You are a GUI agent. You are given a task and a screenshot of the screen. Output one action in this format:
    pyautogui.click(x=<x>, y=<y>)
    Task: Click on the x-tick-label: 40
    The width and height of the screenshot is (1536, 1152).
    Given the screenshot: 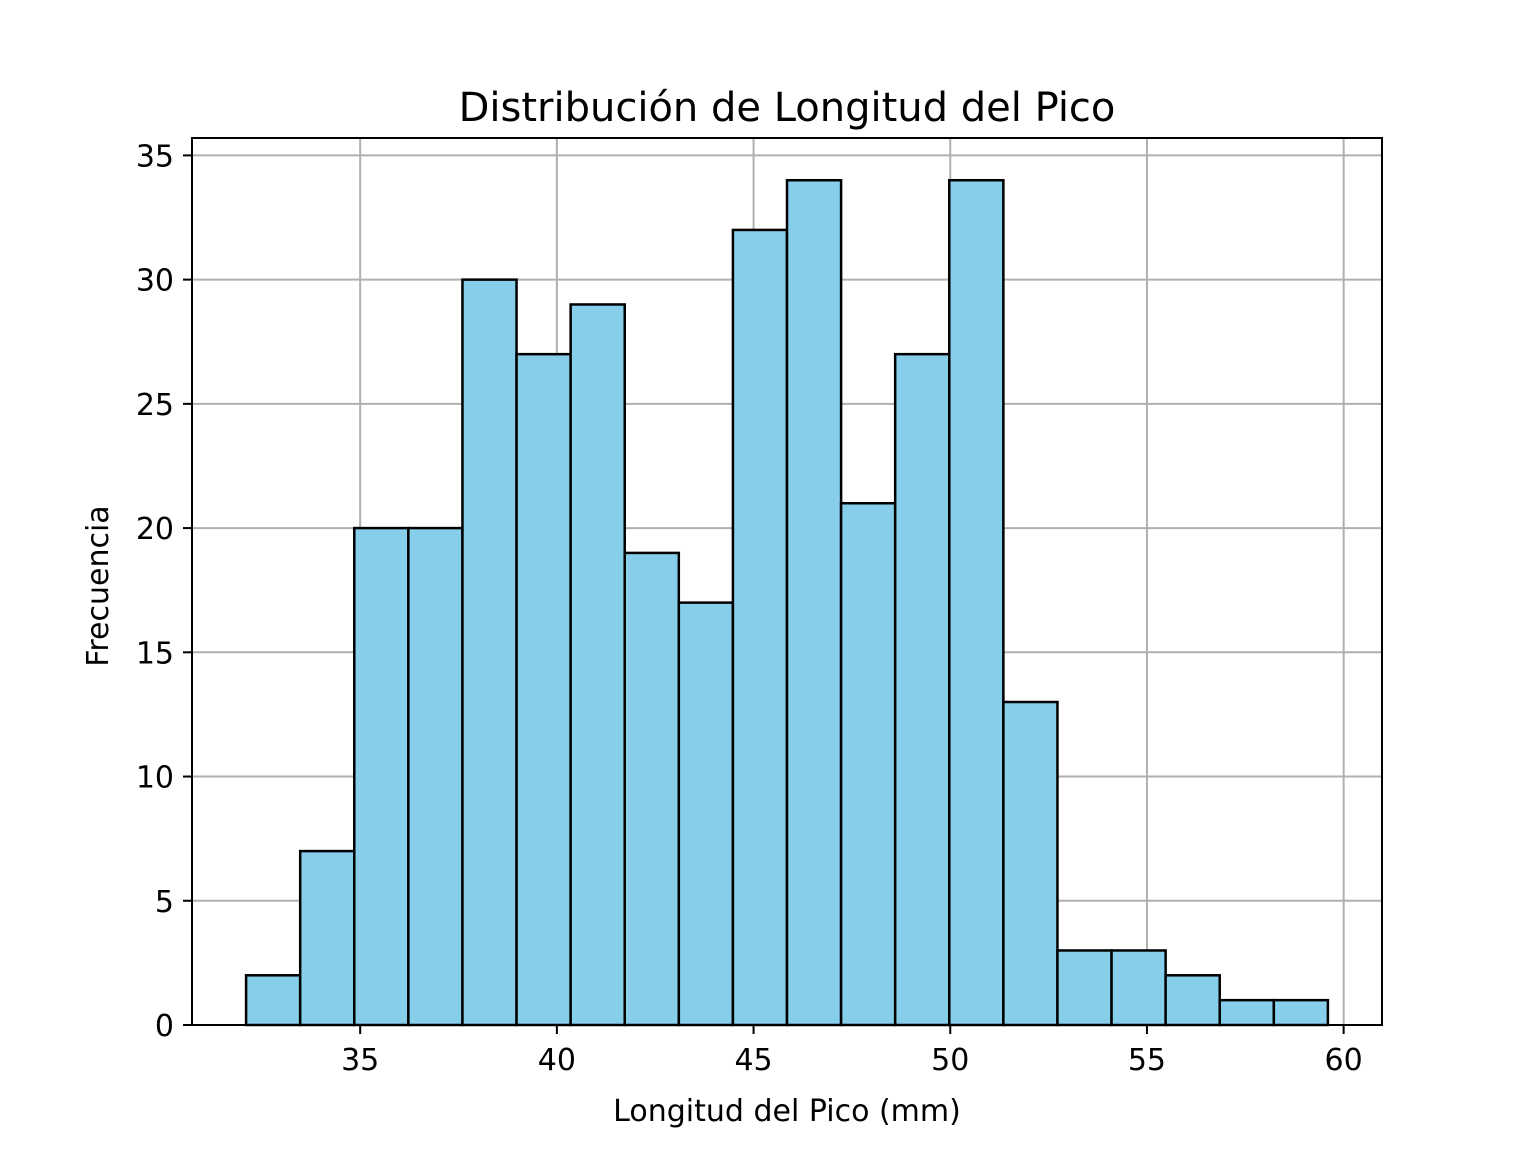 What is the action you would take?
    pyautogui.click(x=557, y=1060)
    